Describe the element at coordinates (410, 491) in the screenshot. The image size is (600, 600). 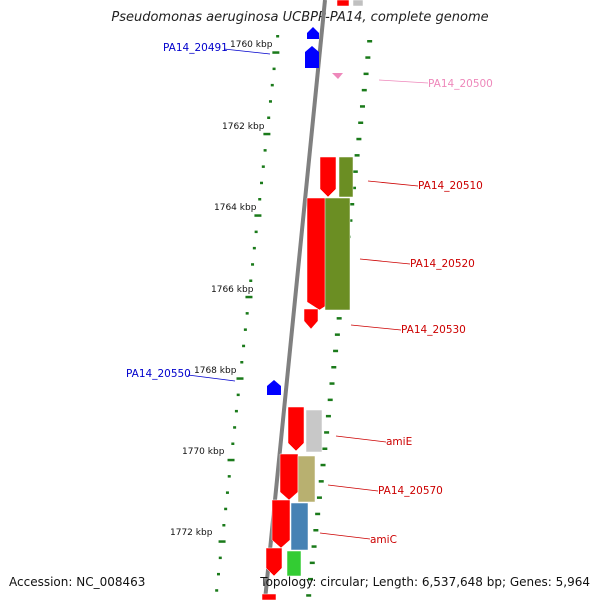
I see `gene-label: PA14_20570` at that location.